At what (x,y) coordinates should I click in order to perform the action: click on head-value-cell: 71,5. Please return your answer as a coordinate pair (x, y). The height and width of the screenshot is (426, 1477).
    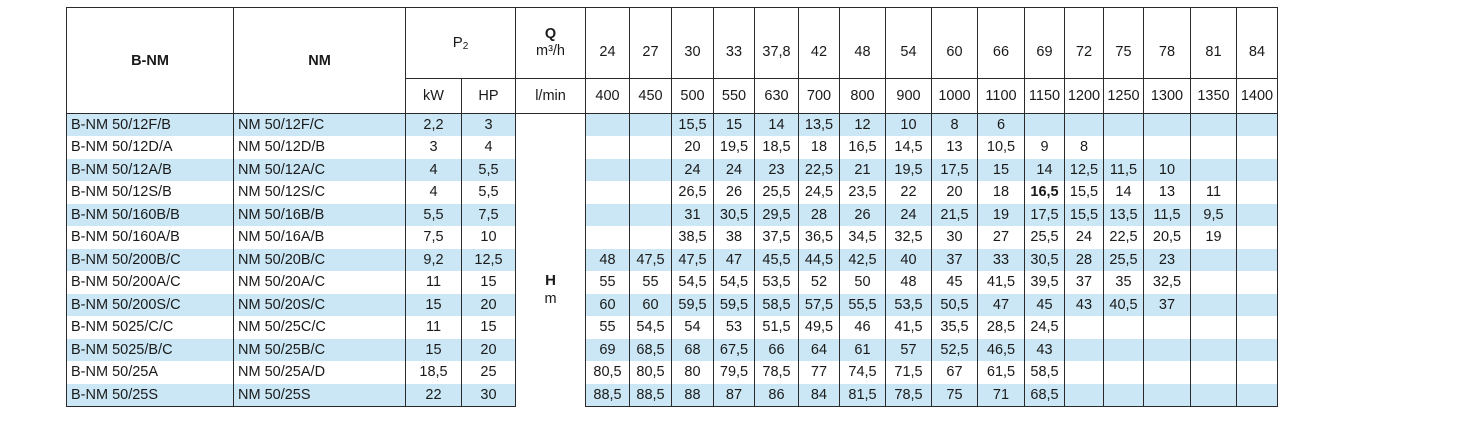
    Looking at the image, I should click on (908, 372).